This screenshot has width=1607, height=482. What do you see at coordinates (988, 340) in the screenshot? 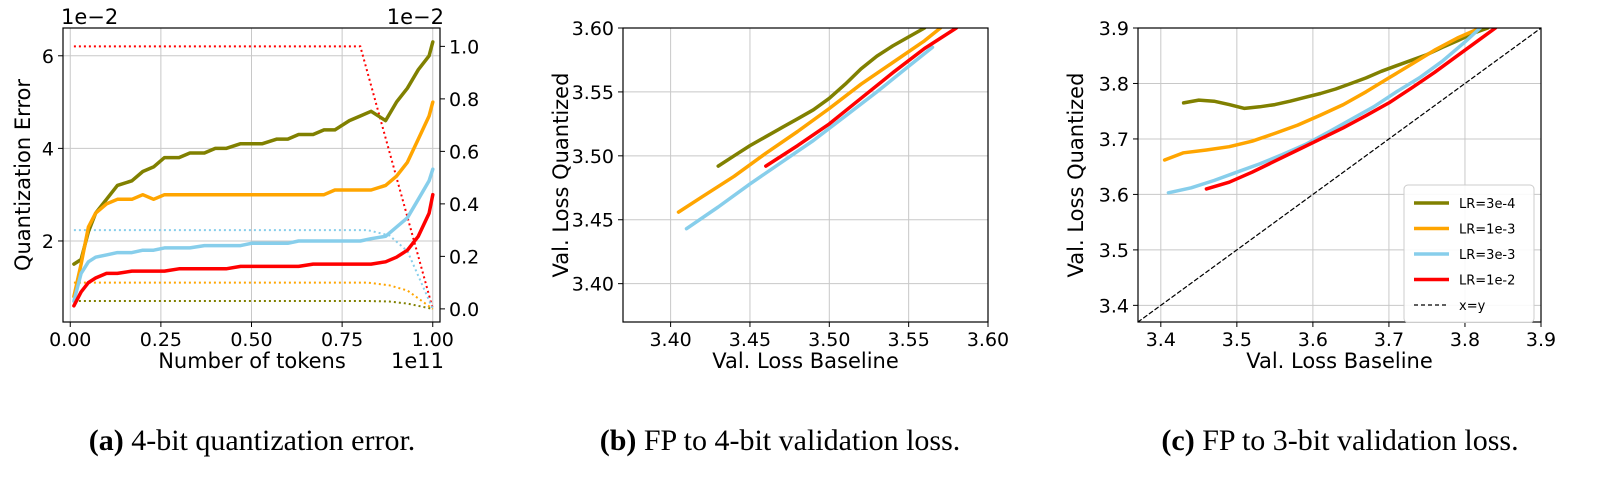
I see `x-tick-label: 3.60` at bounding box center [988, 340].